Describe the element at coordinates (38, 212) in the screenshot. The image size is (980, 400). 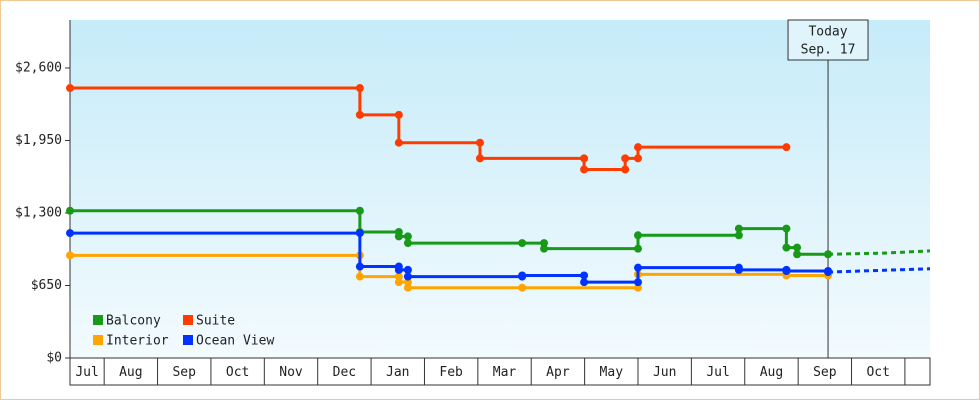
I see `y-tick-label: $1,300` at that location.